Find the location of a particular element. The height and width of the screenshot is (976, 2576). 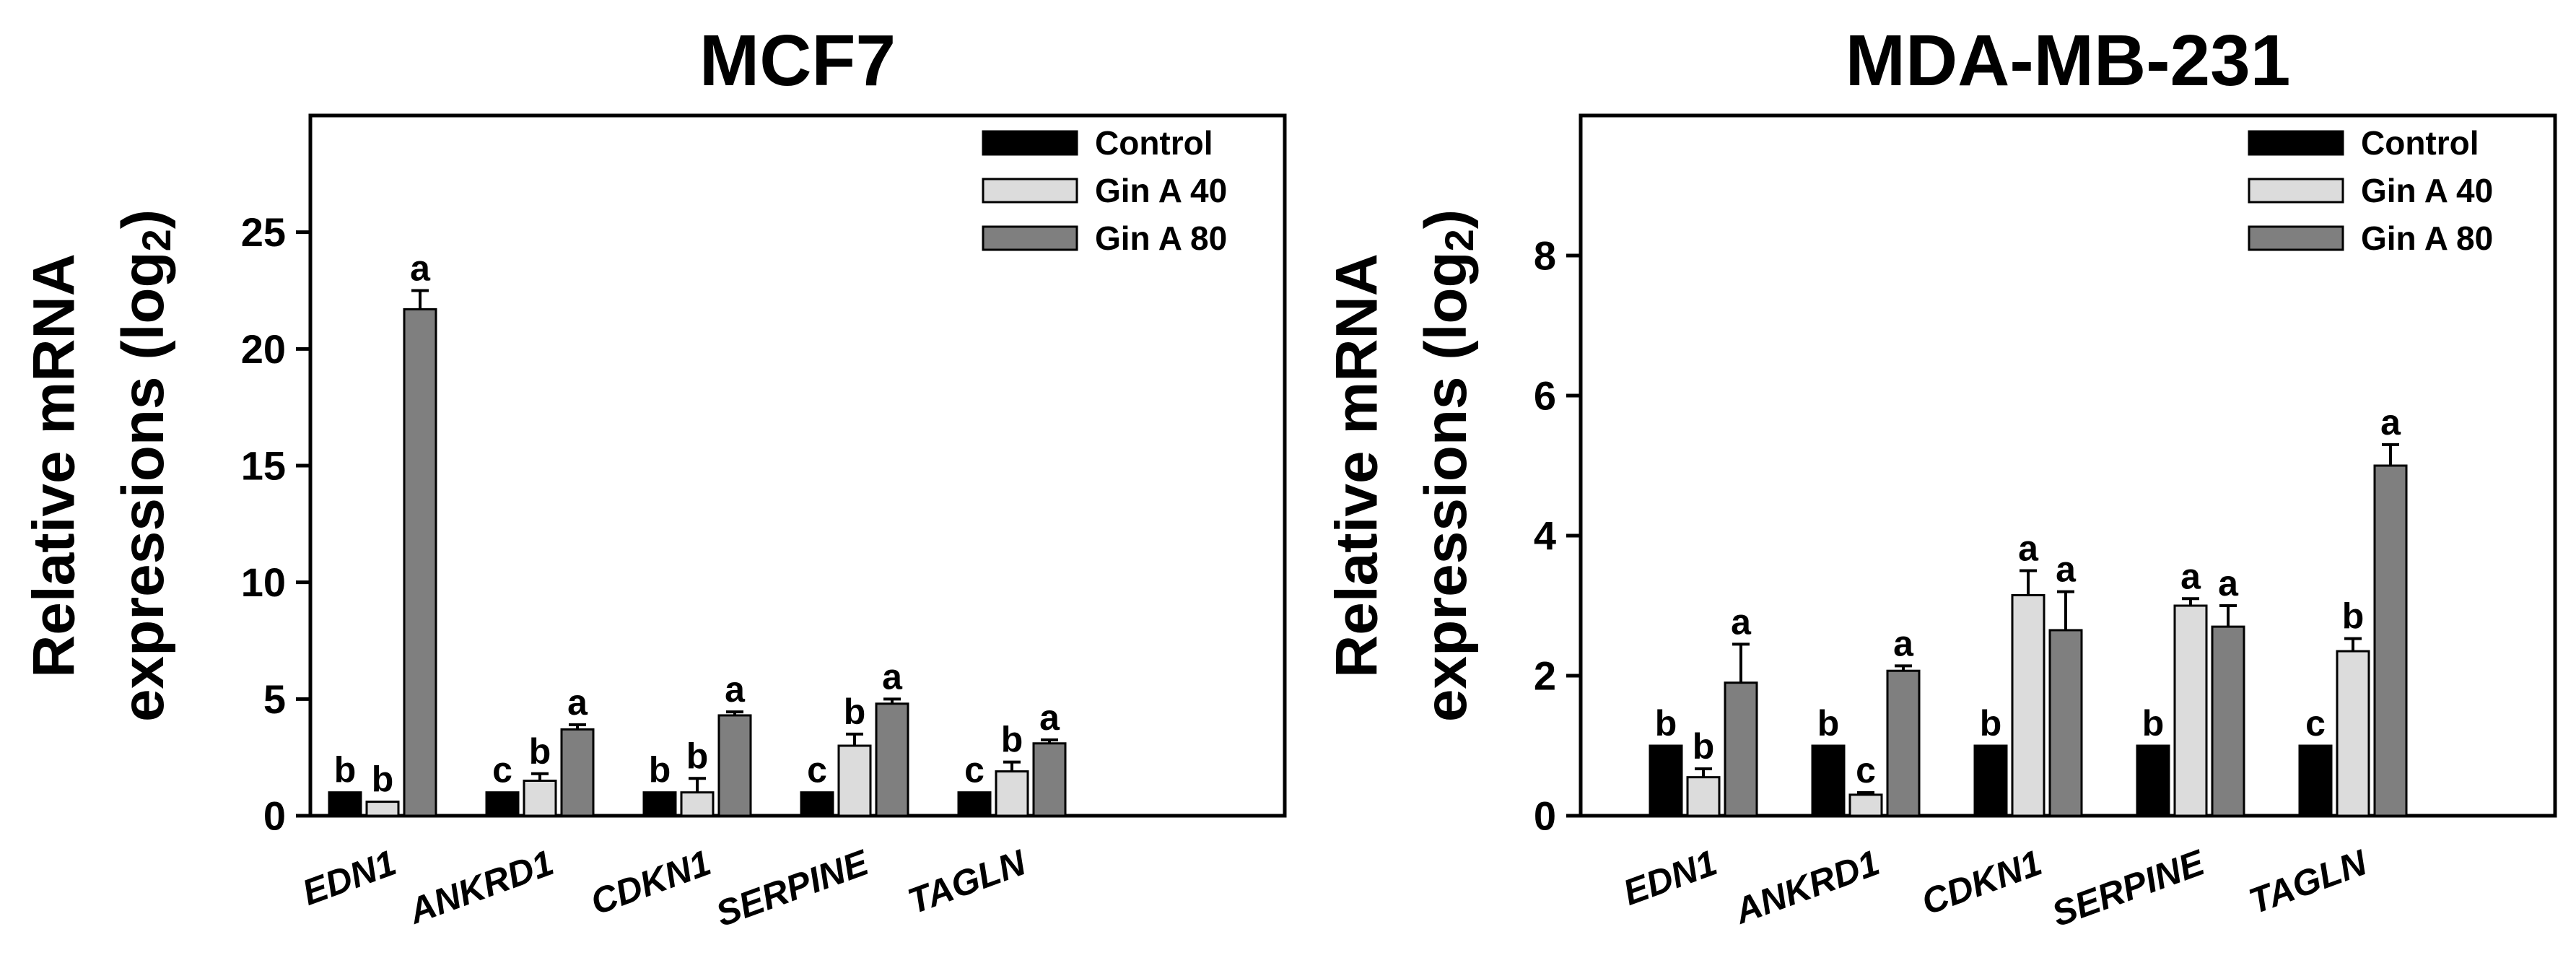

legend-label: Gin A 40 is located at coordinates (1161, 190).